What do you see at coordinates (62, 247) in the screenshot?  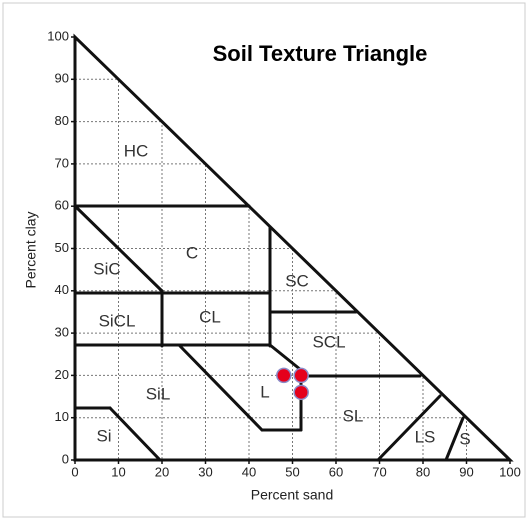 I see `y-tick-label: 50` at bounding box center [62, 247].